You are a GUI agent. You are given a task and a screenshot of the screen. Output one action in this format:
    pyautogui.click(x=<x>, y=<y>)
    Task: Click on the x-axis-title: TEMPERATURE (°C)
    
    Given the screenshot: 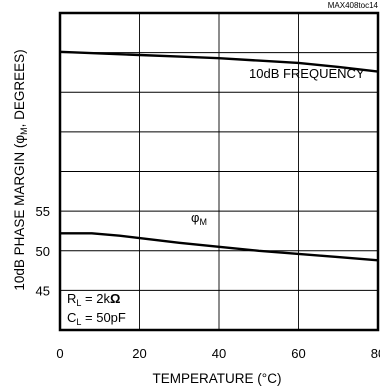 What is the action you would take?
    pyautogui.click(x=217, y=378)
    